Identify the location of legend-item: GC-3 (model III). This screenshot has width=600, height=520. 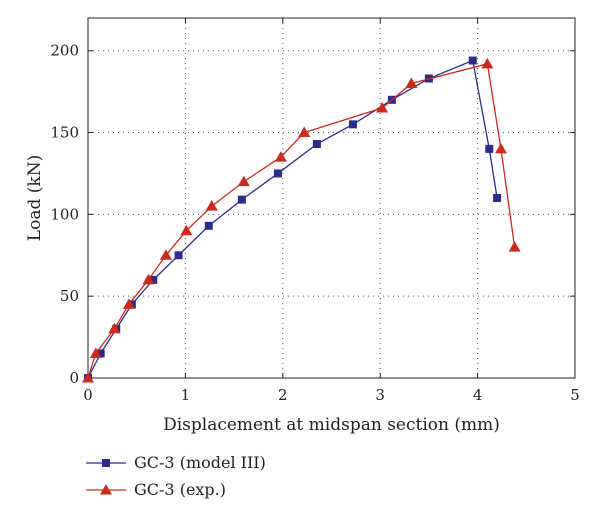
(176, 462).